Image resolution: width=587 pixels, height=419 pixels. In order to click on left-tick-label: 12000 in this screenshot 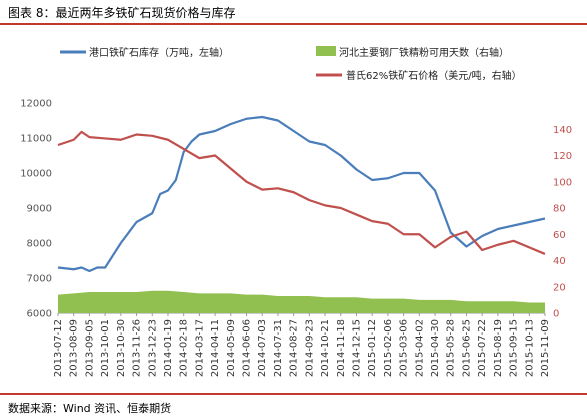, I will do `click(36, 104)`.